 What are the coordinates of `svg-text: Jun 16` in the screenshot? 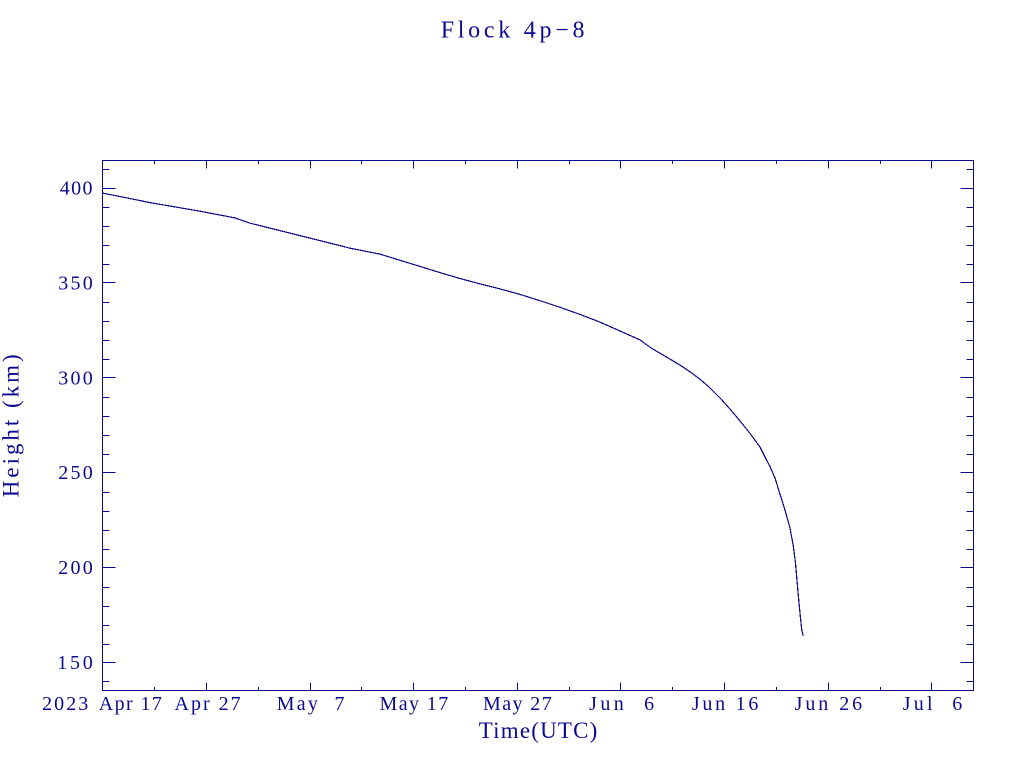 It's located at (726, 704).